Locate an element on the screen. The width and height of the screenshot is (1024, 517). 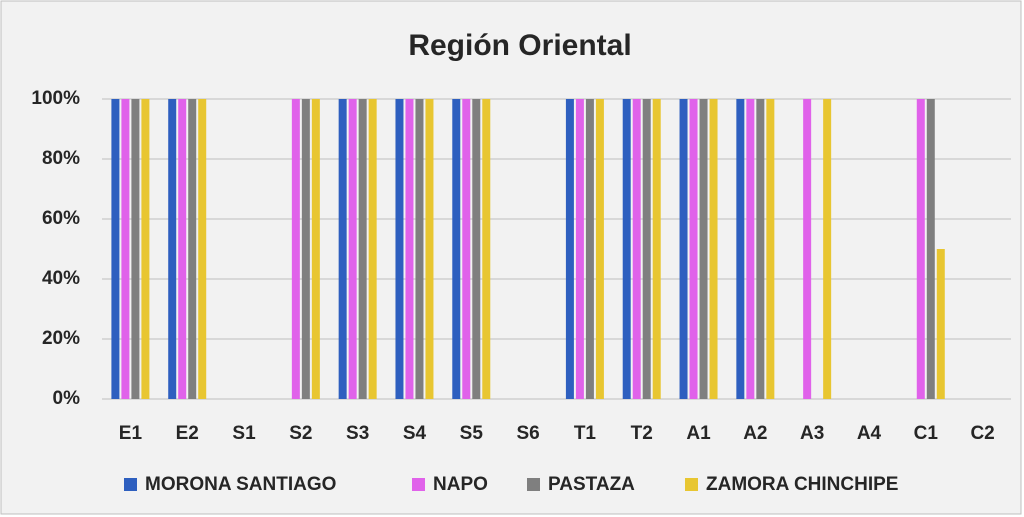
y-tick-label: 20% is located at coordinates (61, 338).